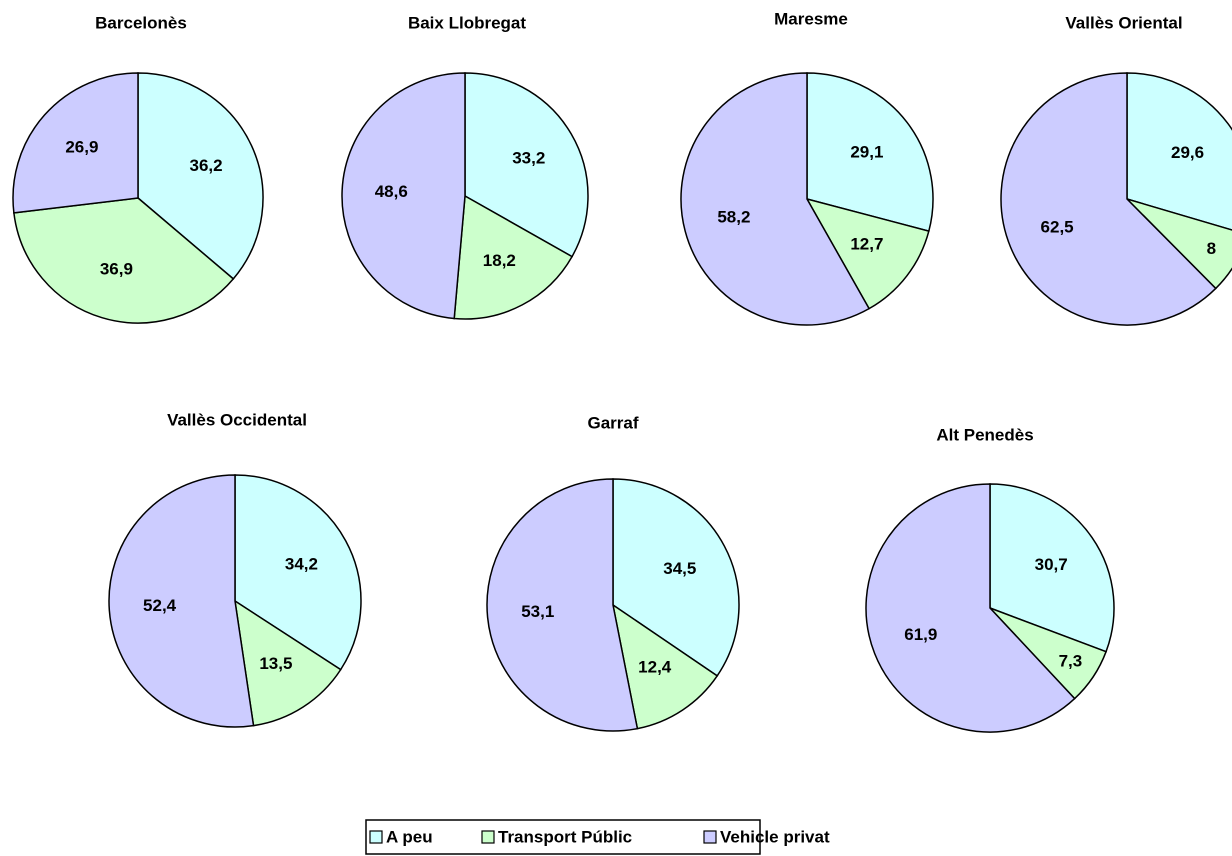 This screenshot has width=1232, height=856. What do you see at coordinates (81, 147) in the screenshot?
I see `data-label: 26,9` at bounding box center [81, 147].